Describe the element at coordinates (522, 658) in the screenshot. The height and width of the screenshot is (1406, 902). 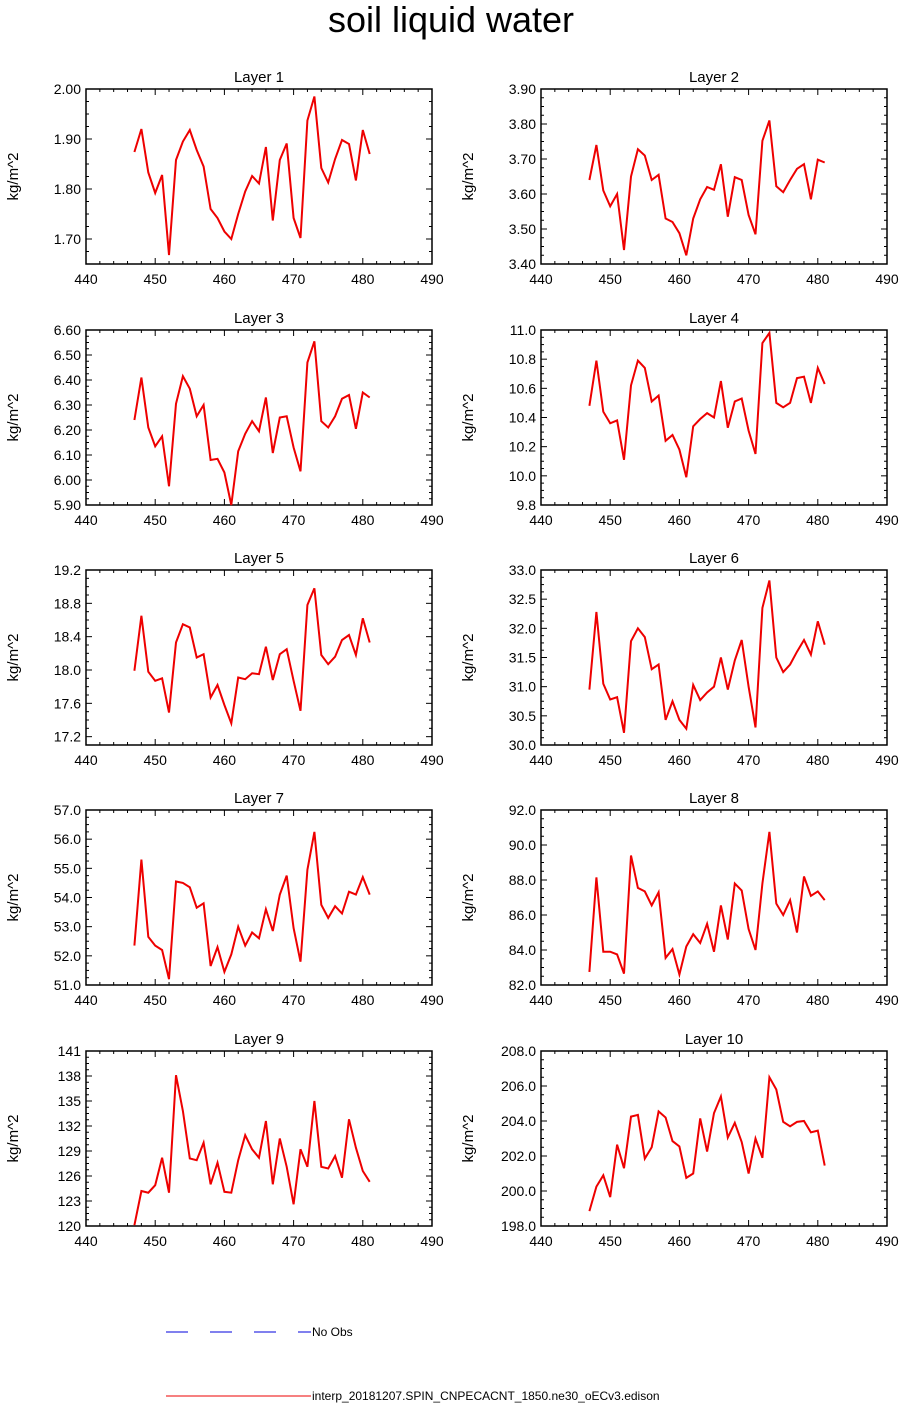
I see `y-tick-label: 31.5` at that location.